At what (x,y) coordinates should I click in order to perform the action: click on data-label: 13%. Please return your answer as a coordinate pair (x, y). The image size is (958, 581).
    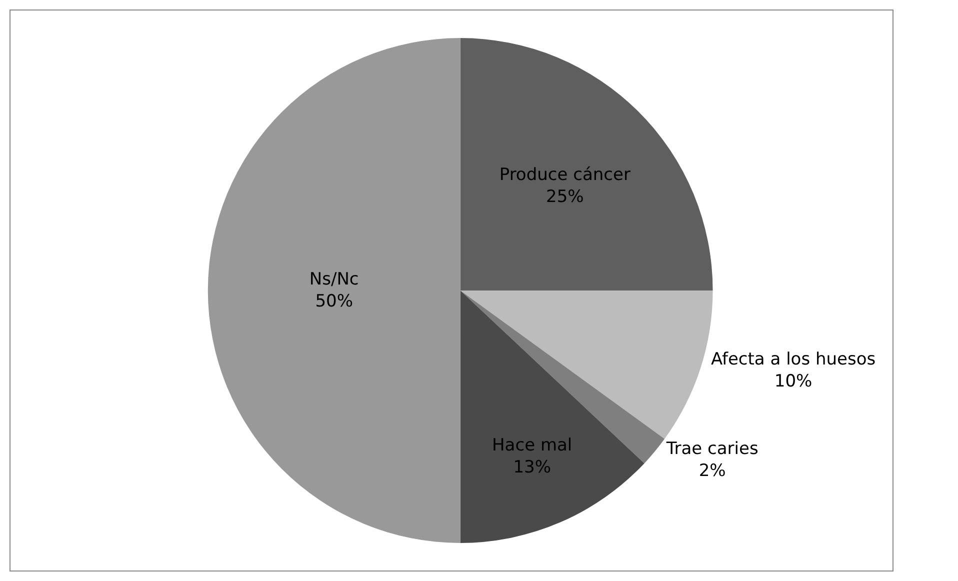
    Looking at the image, I should click on (532, 467).